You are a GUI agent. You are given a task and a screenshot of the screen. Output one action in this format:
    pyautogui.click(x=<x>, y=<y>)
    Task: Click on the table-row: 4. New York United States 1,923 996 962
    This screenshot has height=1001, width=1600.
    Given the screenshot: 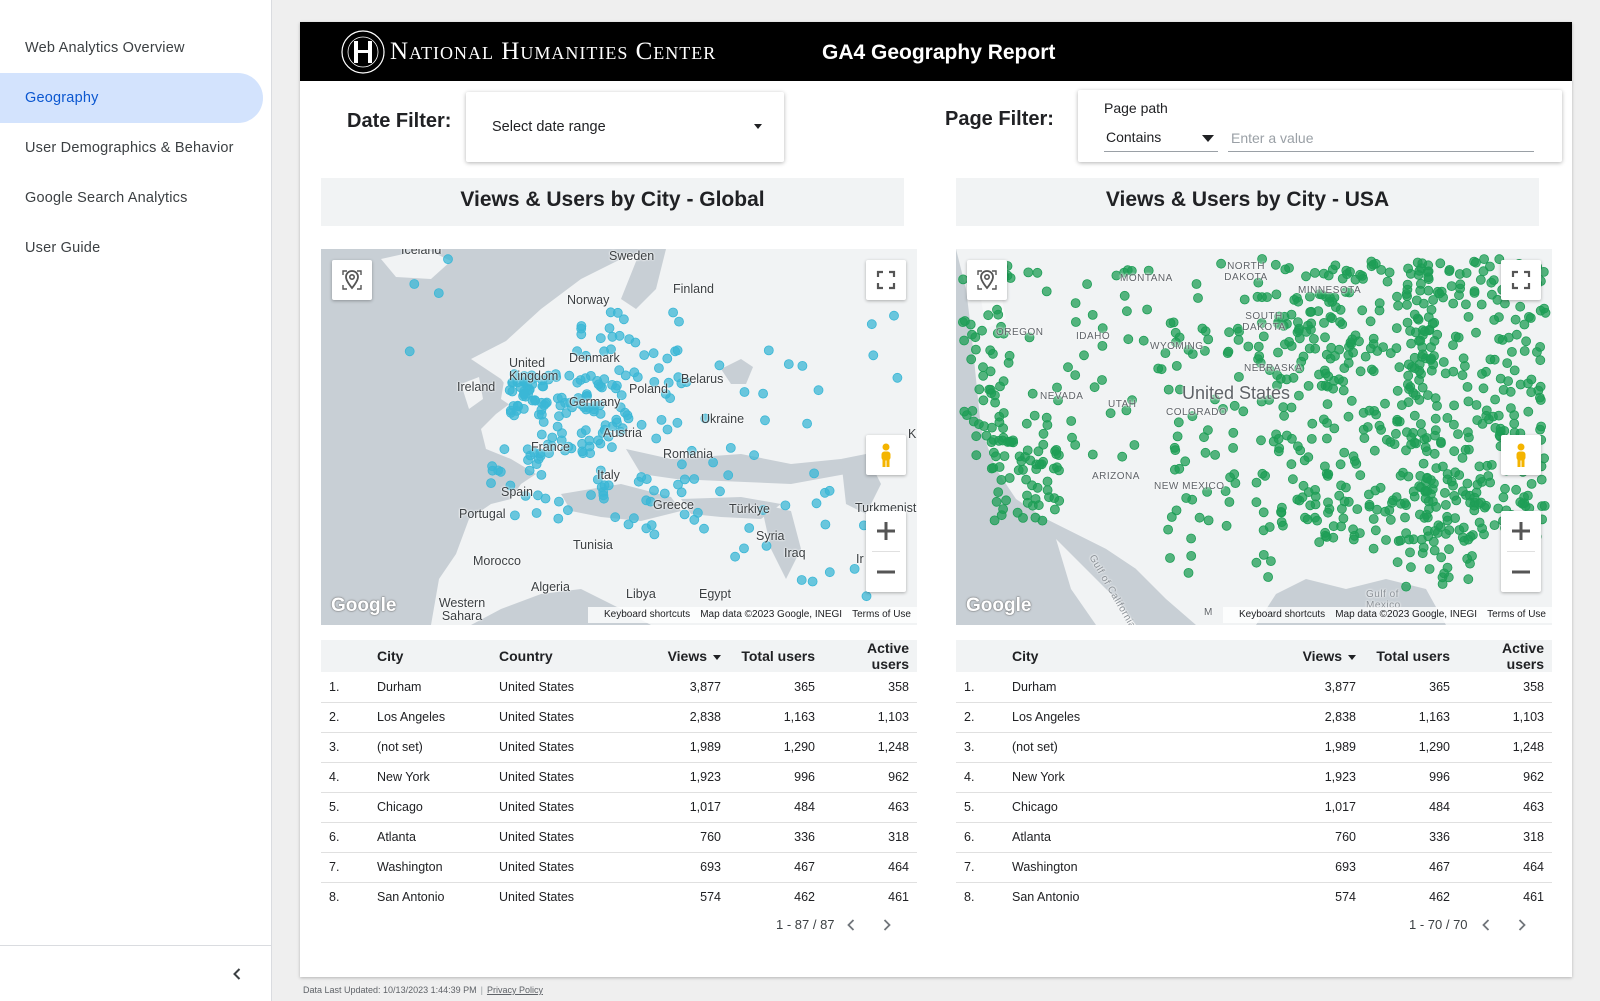 What is the action you would take?
    pyautogui.click(x=619, y=777)
    